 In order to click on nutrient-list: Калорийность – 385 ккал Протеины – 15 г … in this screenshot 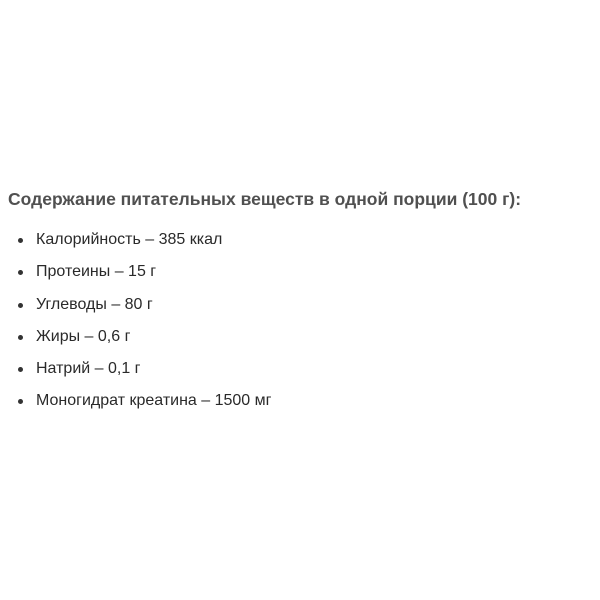, I will do `click(135, 325)`.